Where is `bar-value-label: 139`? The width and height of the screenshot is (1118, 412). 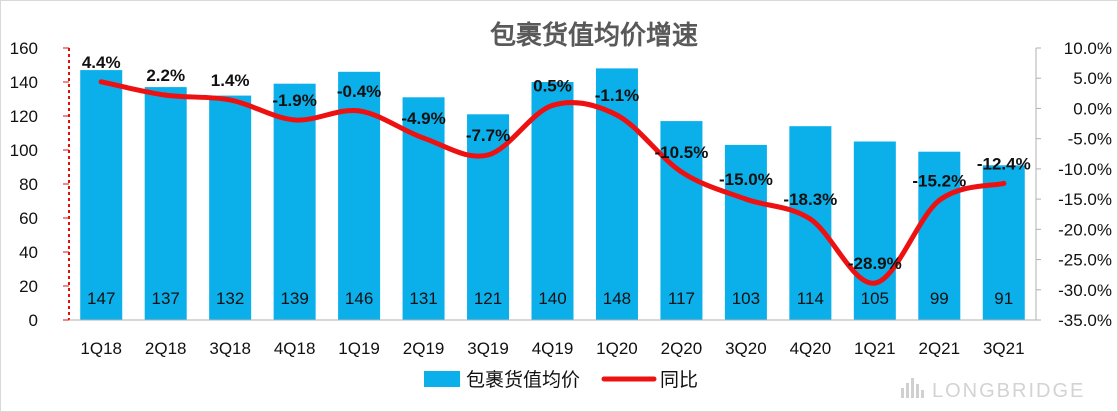 bar-value-label: 139 is located at coordinates (294, 298).